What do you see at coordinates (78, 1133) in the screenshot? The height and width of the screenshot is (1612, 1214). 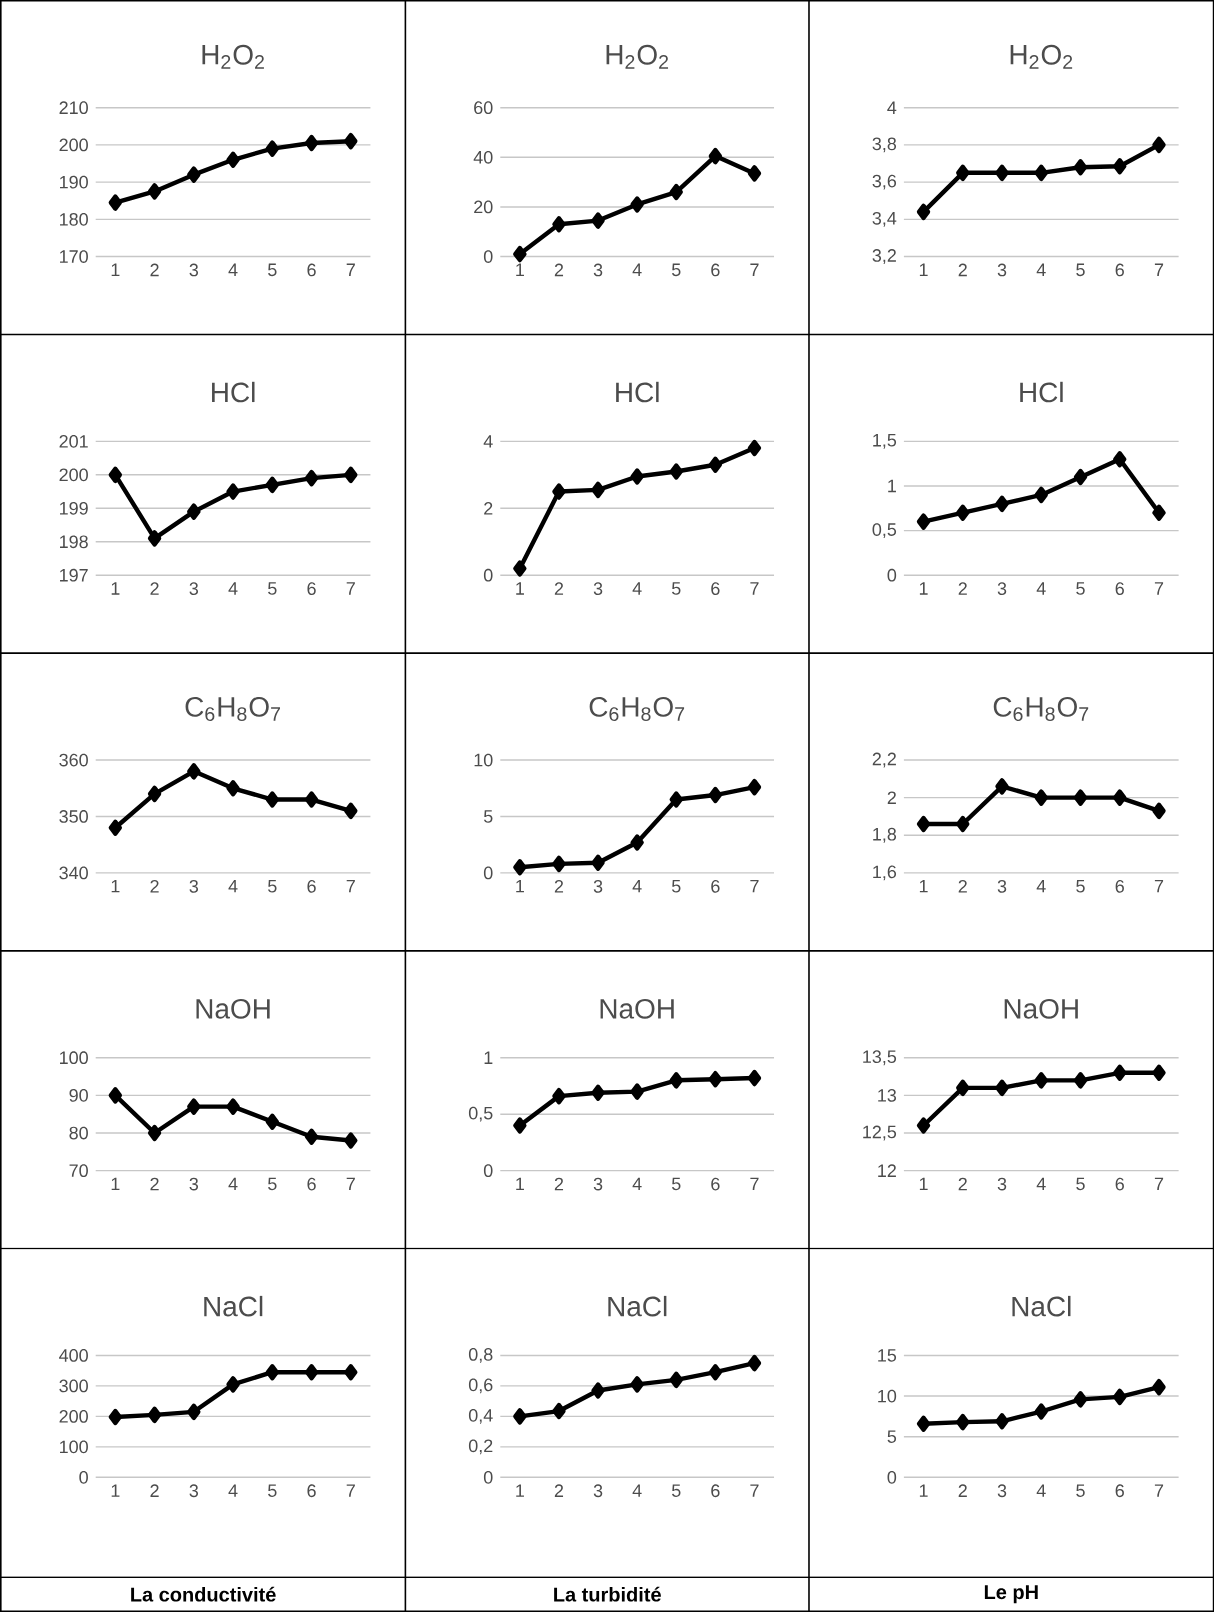 I see `y-tick-label: 80` at bounding box center [78, 1133].